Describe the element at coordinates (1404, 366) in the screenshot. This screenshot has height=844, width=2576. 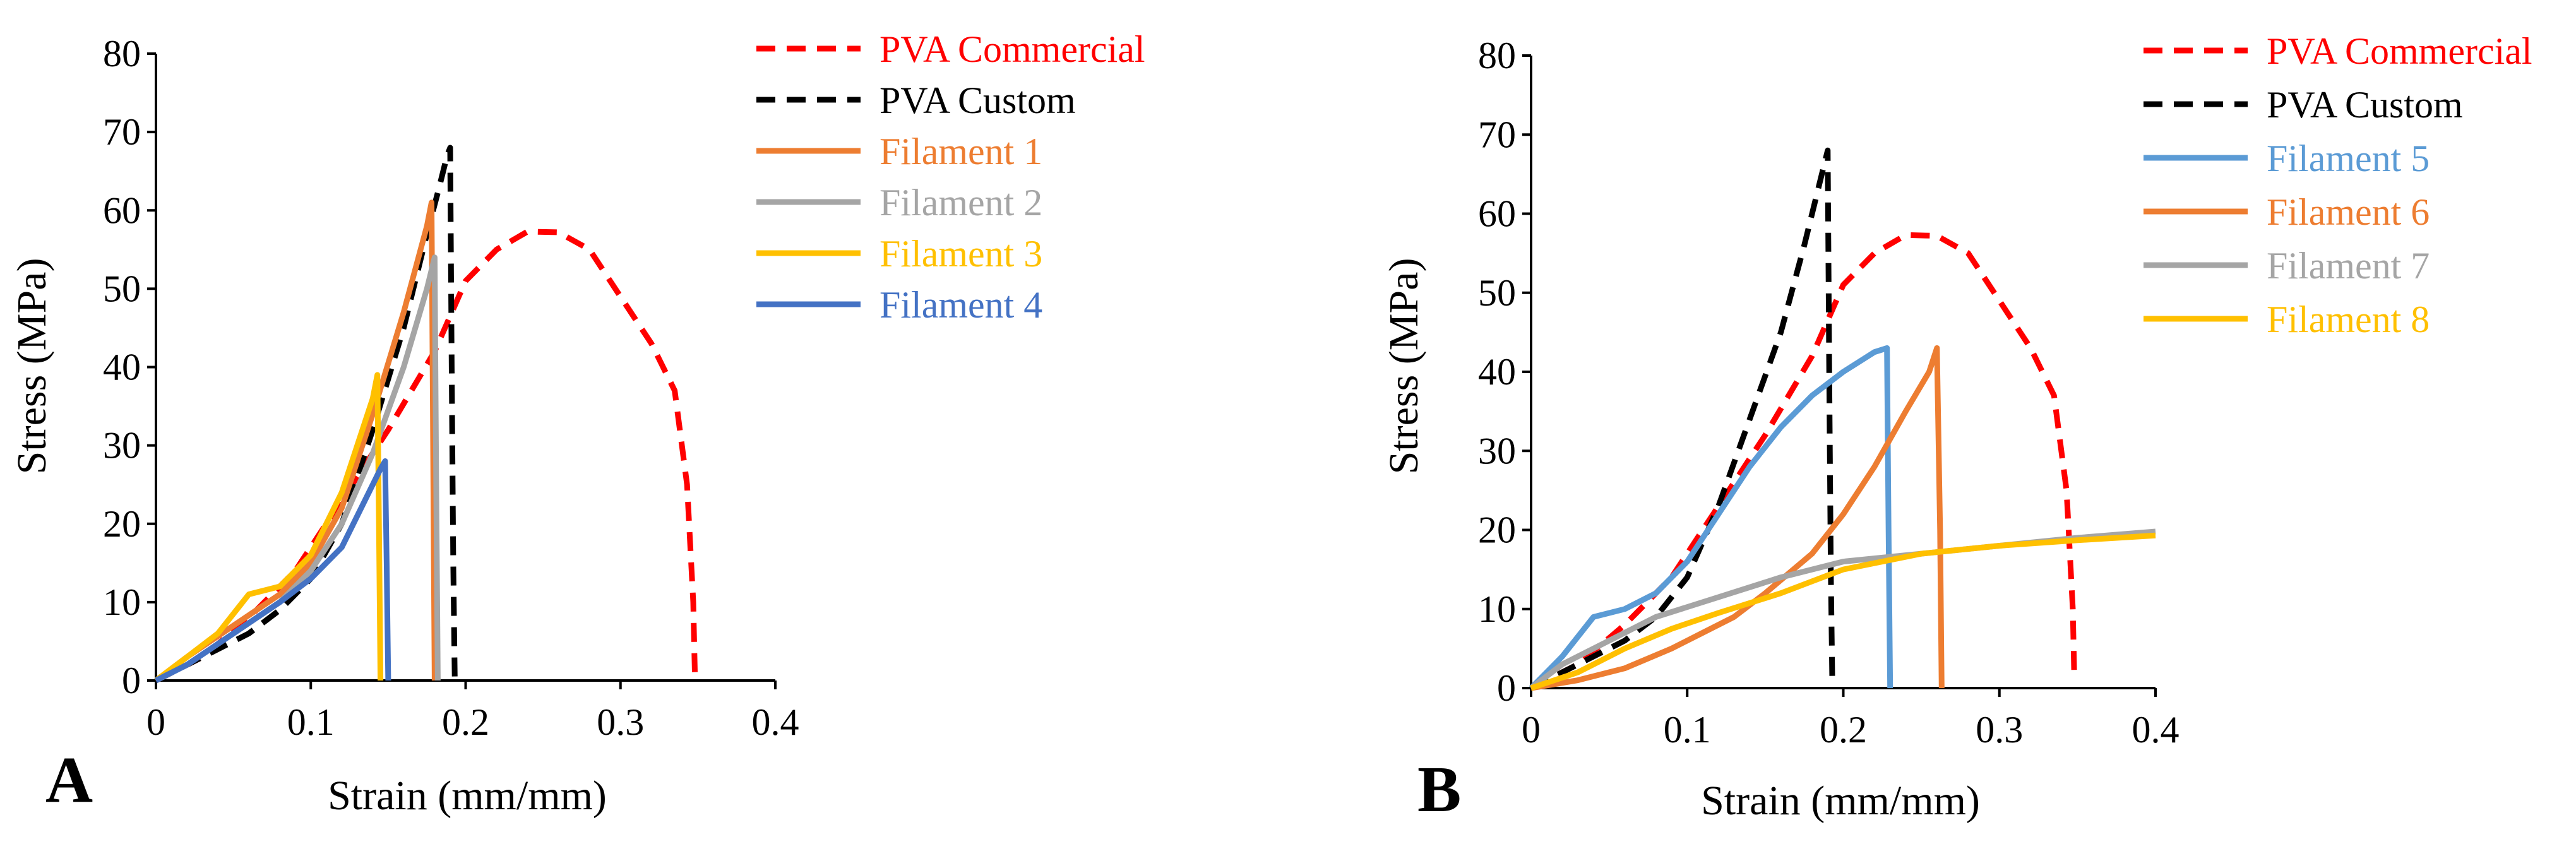
I see `panel-b-y-axis-title: Stress (MPa)` at that location.